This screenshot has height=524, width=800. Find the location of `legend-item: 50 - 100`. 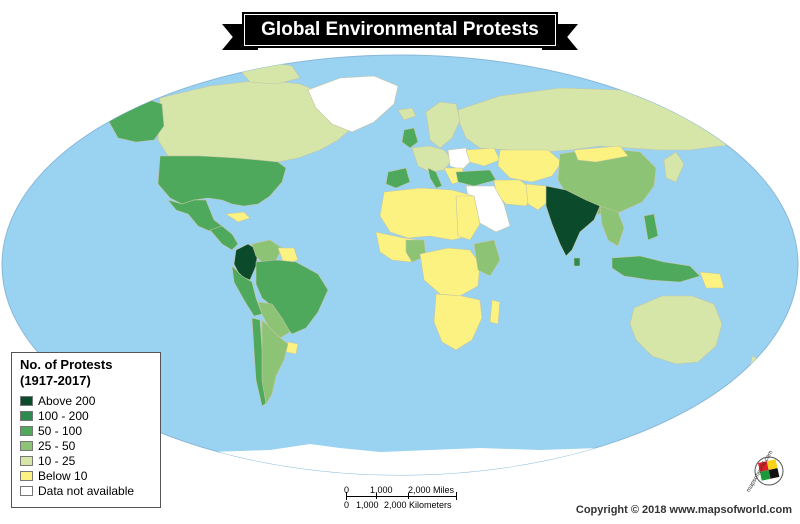

legend-item: 50 - 100 is located at coordinates (86, 430).